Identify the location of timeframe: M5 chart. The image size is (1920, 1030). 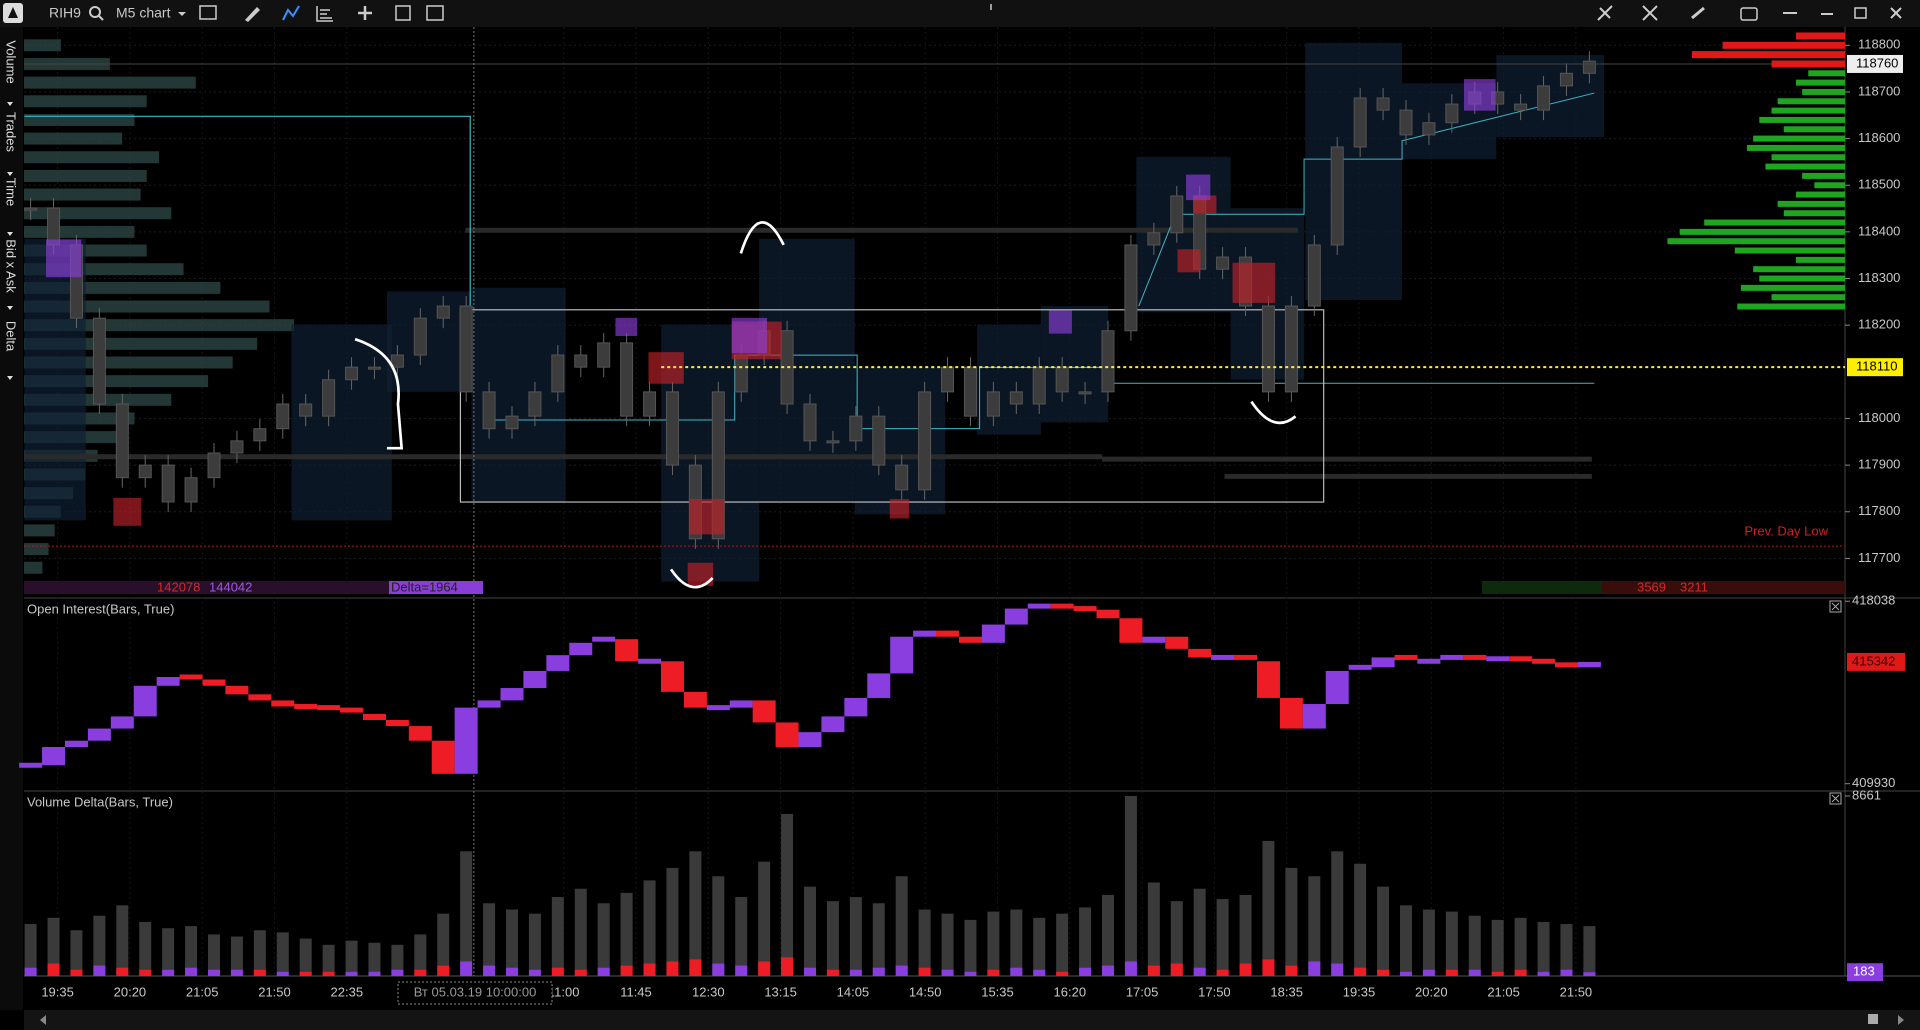
(143, 13).